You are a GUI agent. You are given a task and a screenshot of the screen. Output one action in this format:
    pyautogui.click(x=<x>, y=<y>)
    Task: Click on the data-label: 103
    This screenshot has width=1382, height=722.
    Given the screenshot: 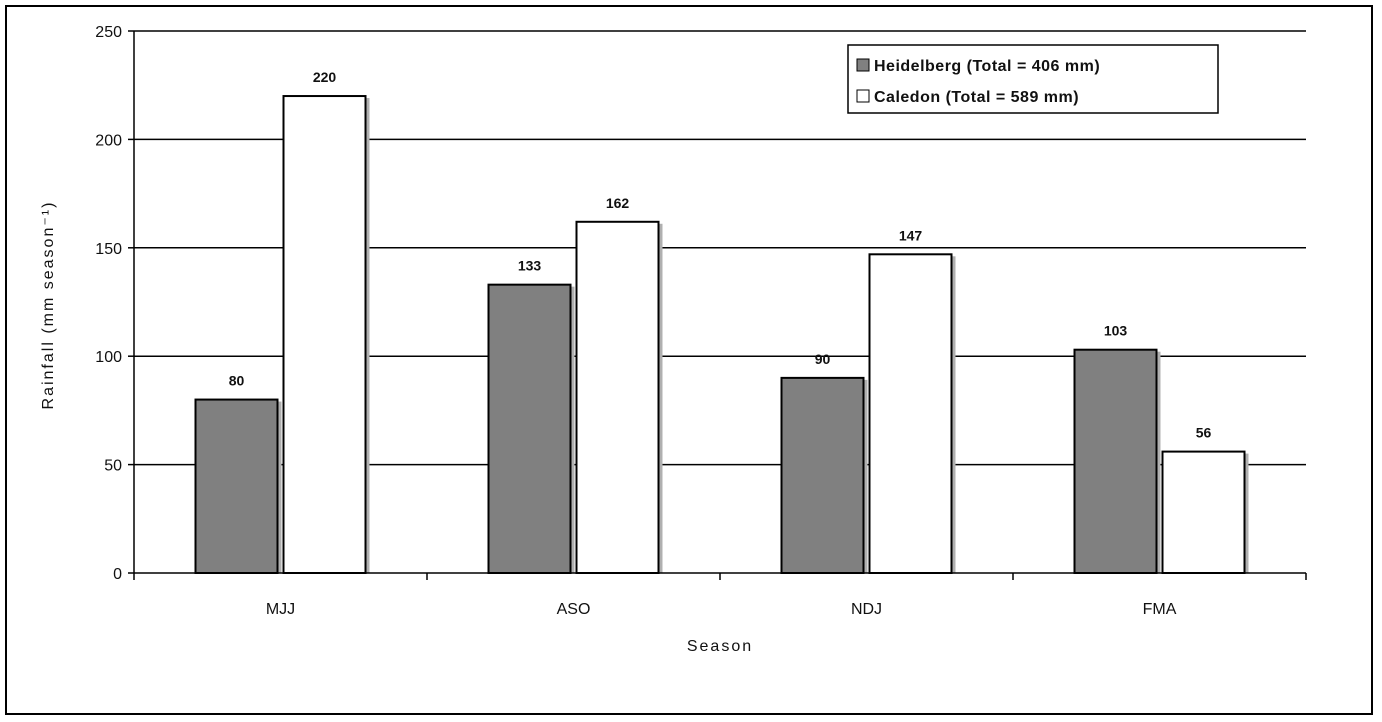 What is the action you would take?
    pyautogui.click(x=1116, y=331)
    